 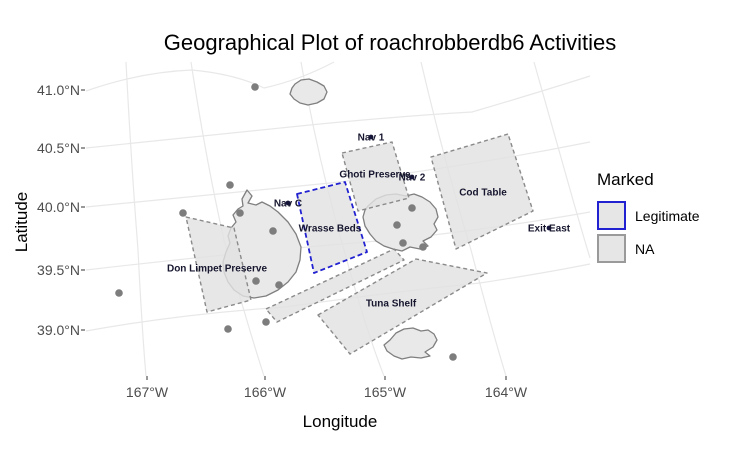 I want to click on legend-label: Legitimate, so click(x=667, y=215).